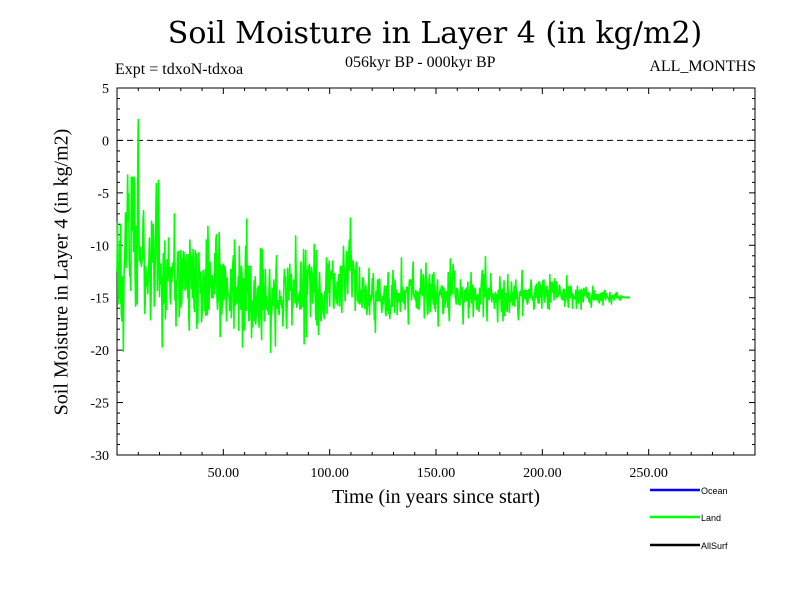 This screenshot has height=600, width=800. Describe the element at coordinates (648, 473) in the screenshot. I see `x-tick-label: 250.00` at that location.